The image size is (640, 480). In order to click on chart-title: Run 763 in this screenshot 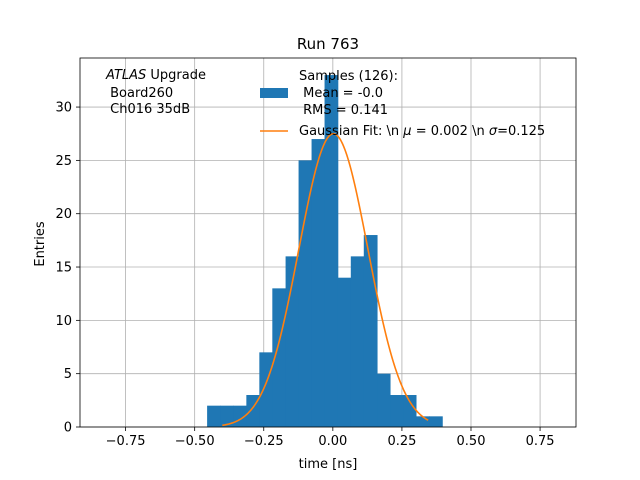, I will do `click(328, 44)`.